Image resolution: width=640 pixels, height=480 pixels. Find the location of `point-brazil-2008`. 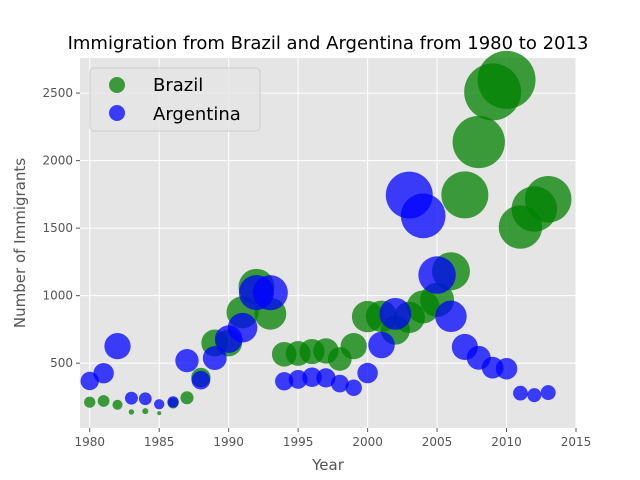

point-brazil-2008 is located at coordinates (478, 142).